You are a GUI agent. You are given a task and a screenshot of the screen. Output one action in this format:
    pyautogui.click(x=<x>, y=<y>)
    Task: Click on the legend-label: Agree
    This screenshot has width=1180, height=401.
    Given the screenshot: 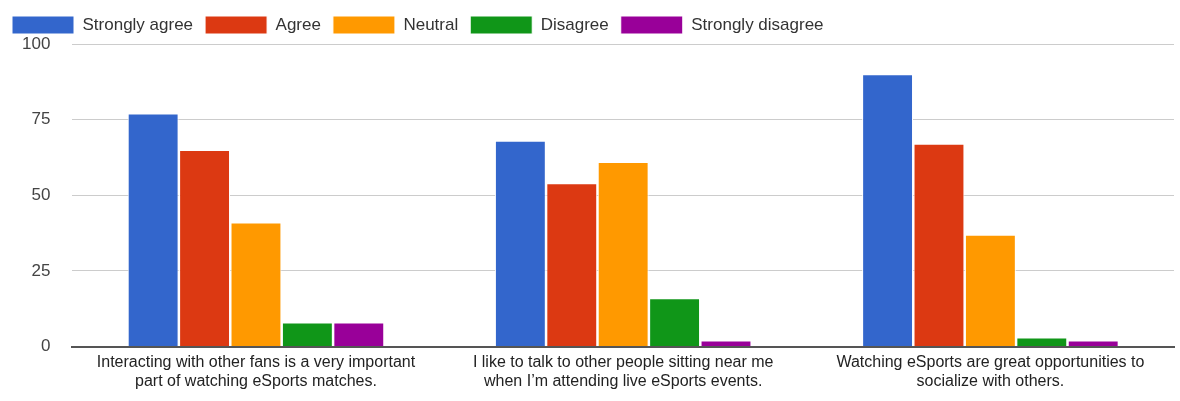 What is the action you would take?
    pyautogui.click(x=298, y=24)
    